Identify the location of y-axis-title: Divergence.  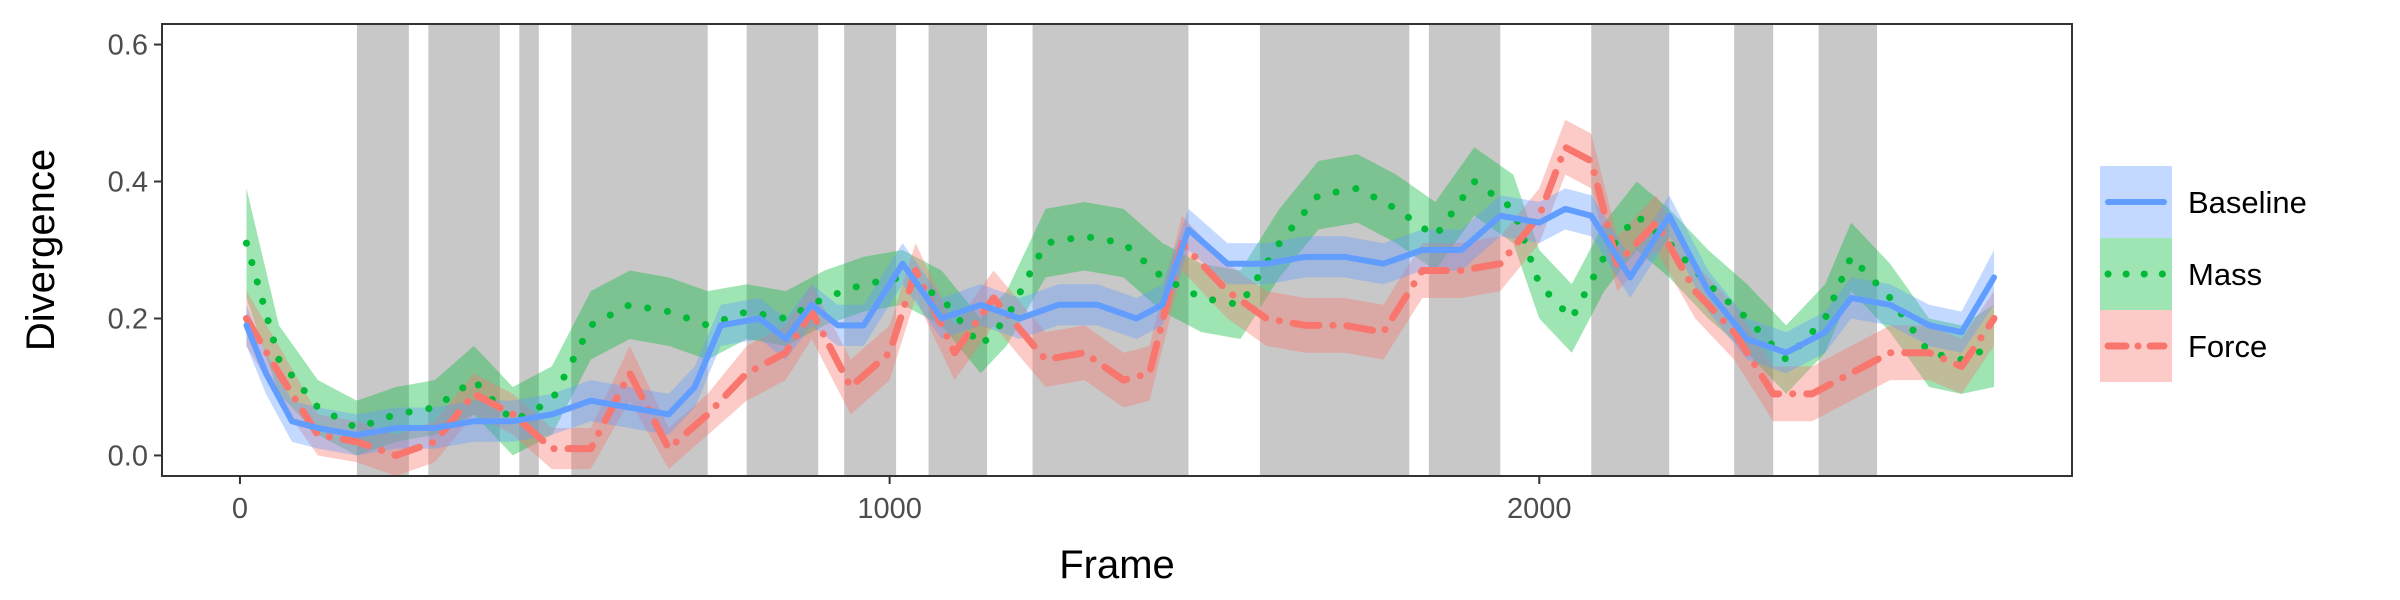
(41, 250).